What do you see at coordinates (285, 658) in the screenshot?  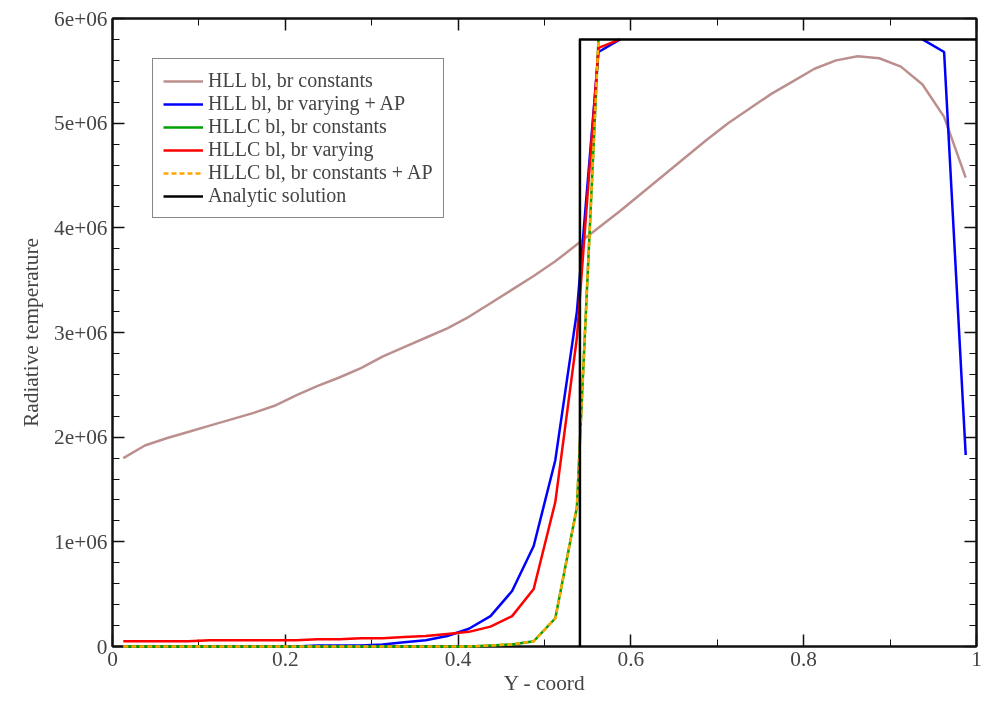 I see `x-tick-label: 0.2` at bounding box center [285, 658].